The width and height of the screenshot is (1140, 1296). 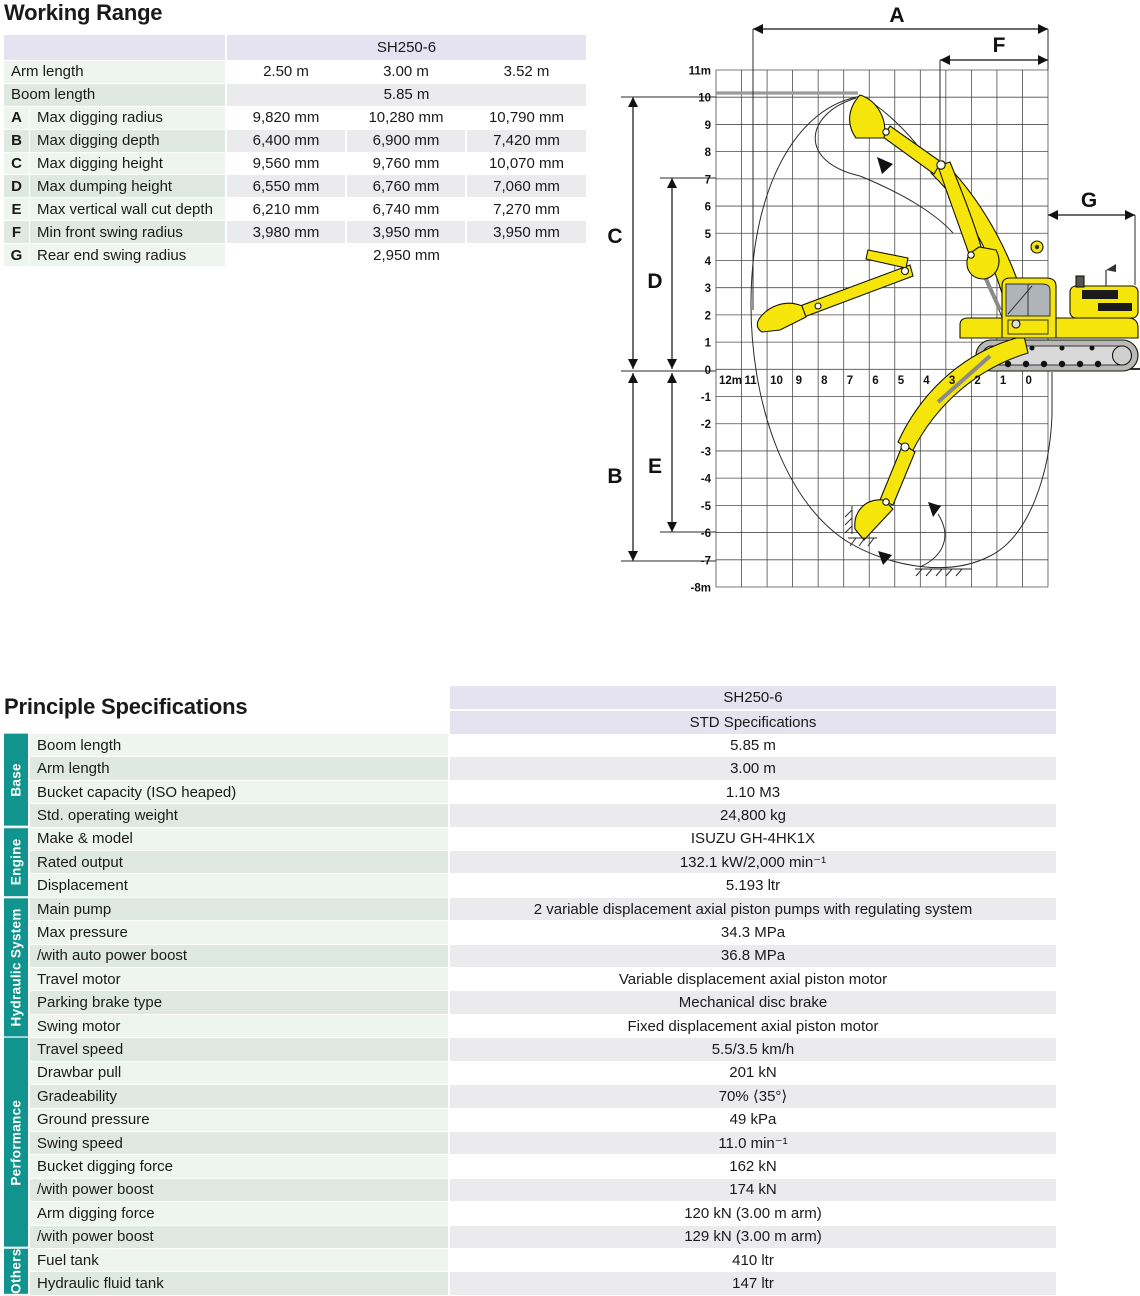 What do you see at coordinates (17, 968) in the screenshot?
I see `spec-section-hydraulic-system: Hydraulic System` at bounding box center [17, 968].